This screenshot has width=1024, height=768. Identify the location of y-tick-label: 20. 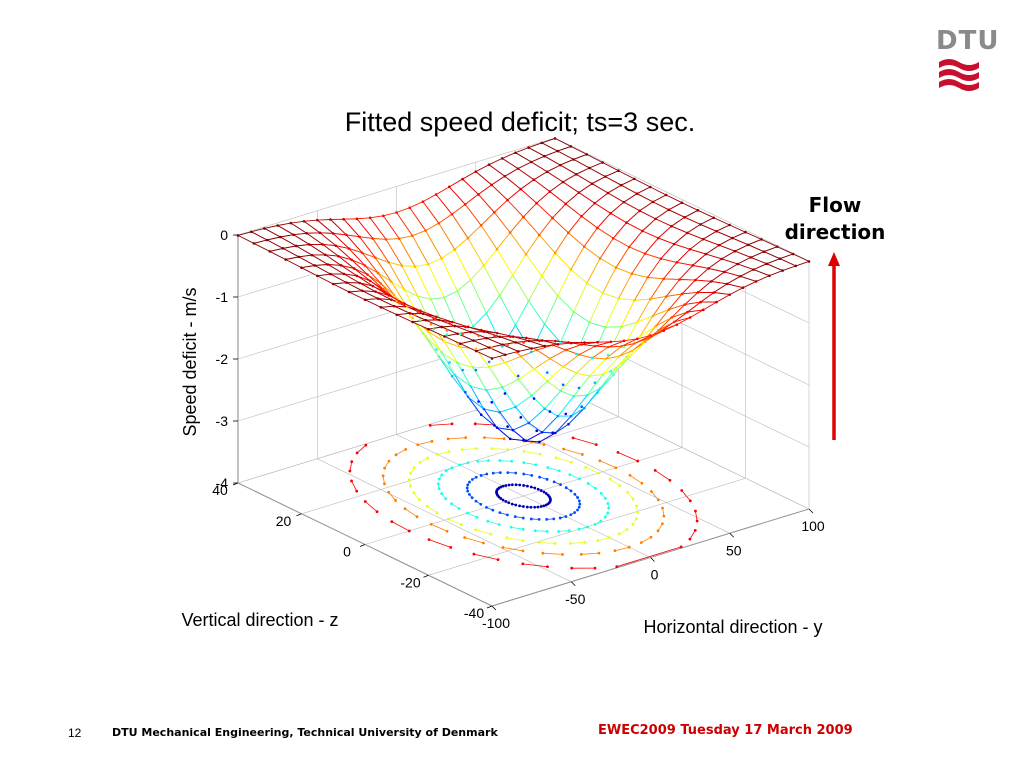
(284, 521).